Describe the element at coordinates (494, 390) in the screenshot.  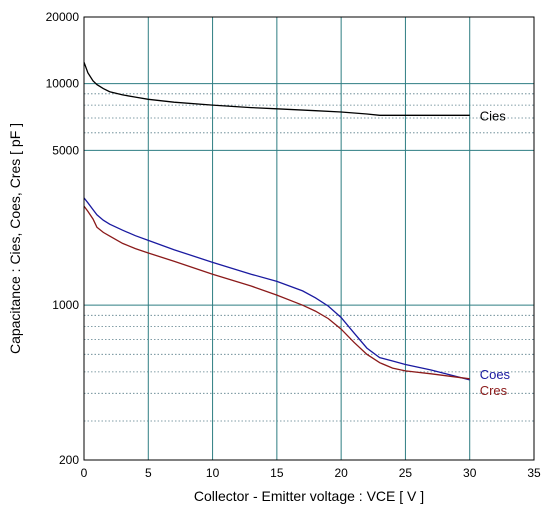
I see `series-label-cres: Cres` at that location.